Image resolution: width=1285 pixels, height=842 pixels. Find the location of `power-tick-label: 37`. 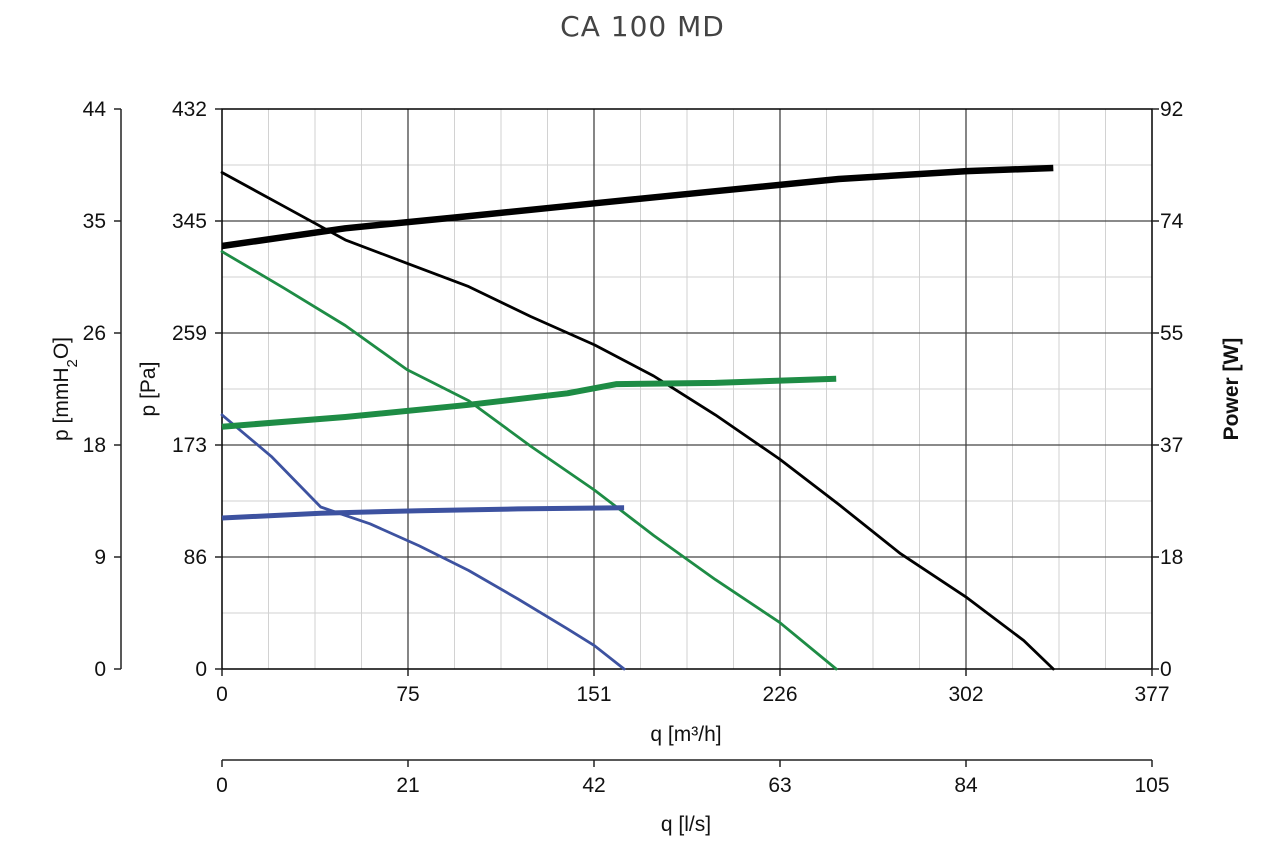

power-tick-label: 37 is located at coordinates (1171, 445).